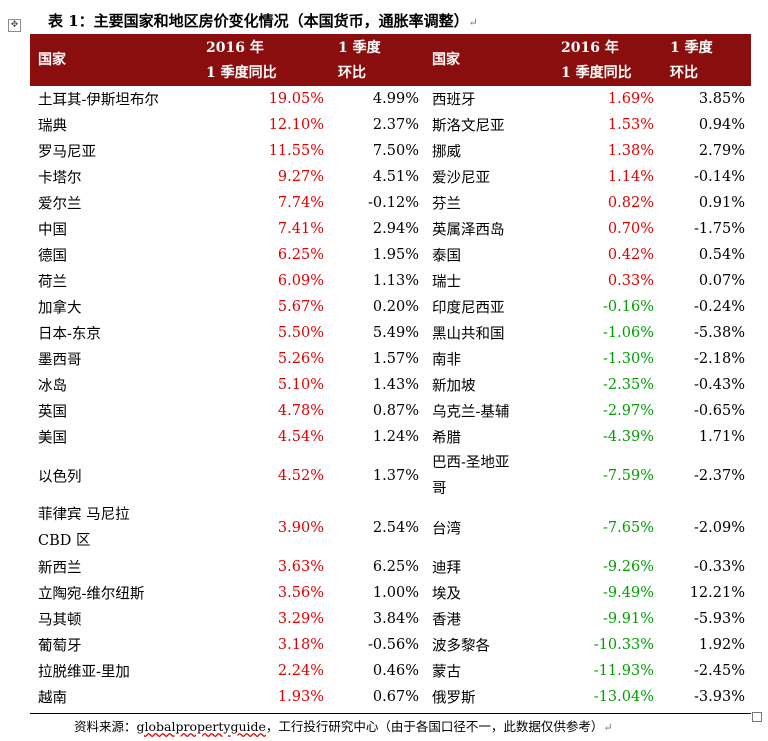 The height and width of the screenshot is (741, 768). What do you see at coordinates (60, 204) in the screenshot?
I see `country-left-cell: 爱尔兰` at bounding box center [60, 204].